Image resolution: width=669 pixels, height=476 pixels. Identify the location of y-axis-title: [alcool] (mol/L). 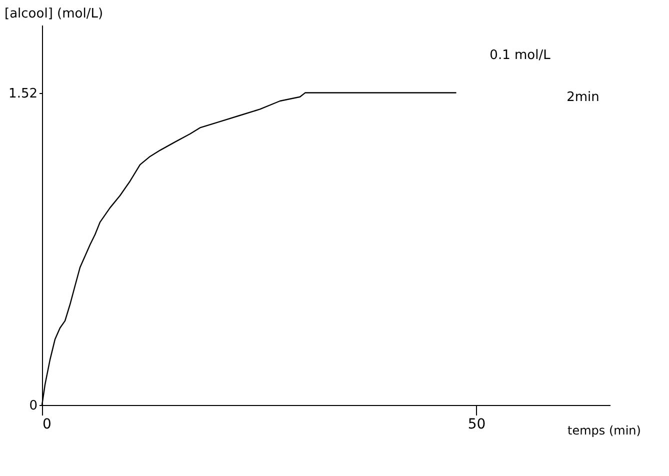
(54, 14).